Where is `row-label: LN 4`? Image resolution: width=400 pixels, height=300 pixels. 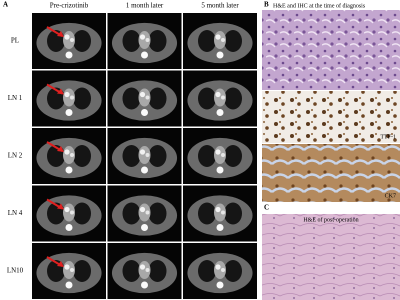 row-label: LN 4 is located at coordinates (15, 213).